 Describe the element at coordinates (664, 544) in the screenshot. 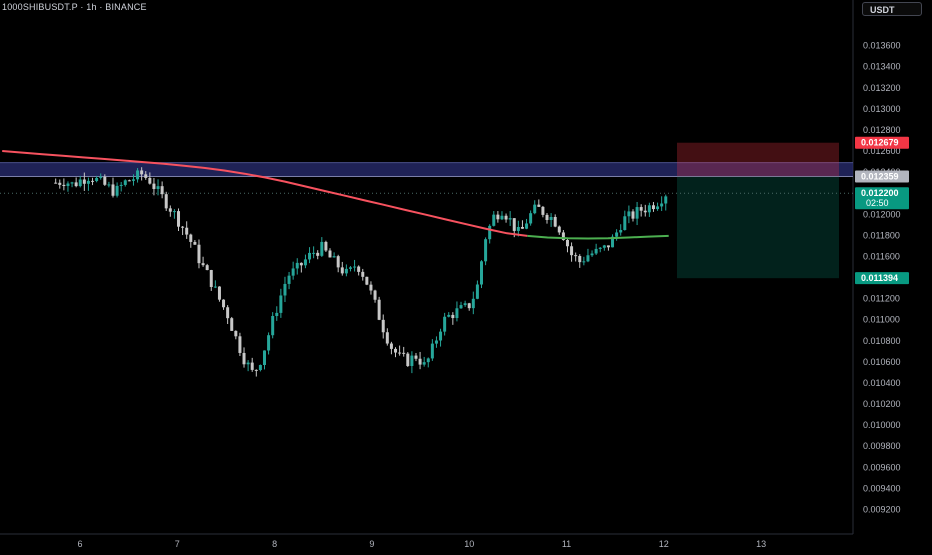

I see `time-tick-label: 12` at that location.